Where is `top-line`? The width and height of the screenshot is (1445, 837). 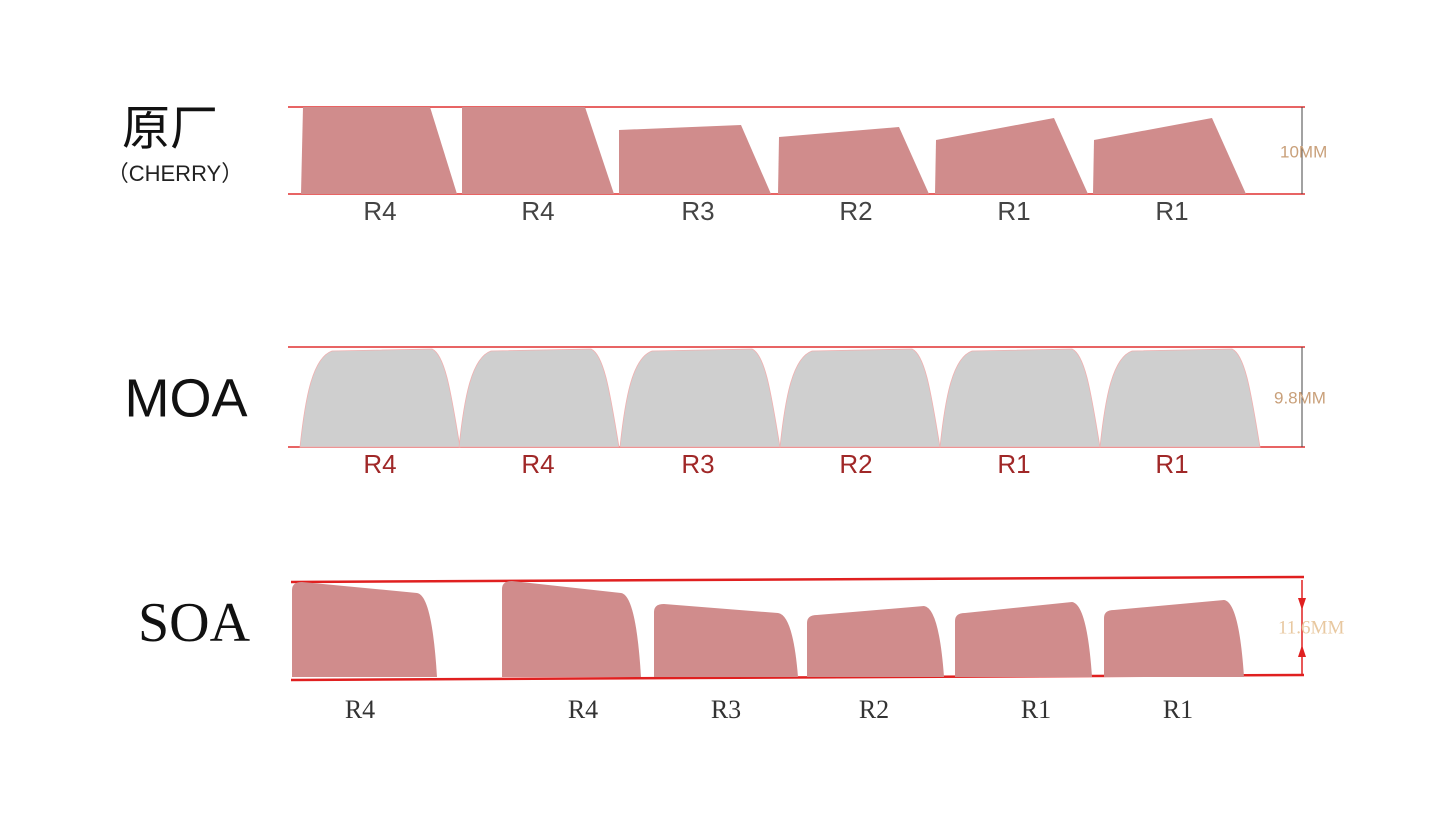 top-line is located at coordinates (797, 579).